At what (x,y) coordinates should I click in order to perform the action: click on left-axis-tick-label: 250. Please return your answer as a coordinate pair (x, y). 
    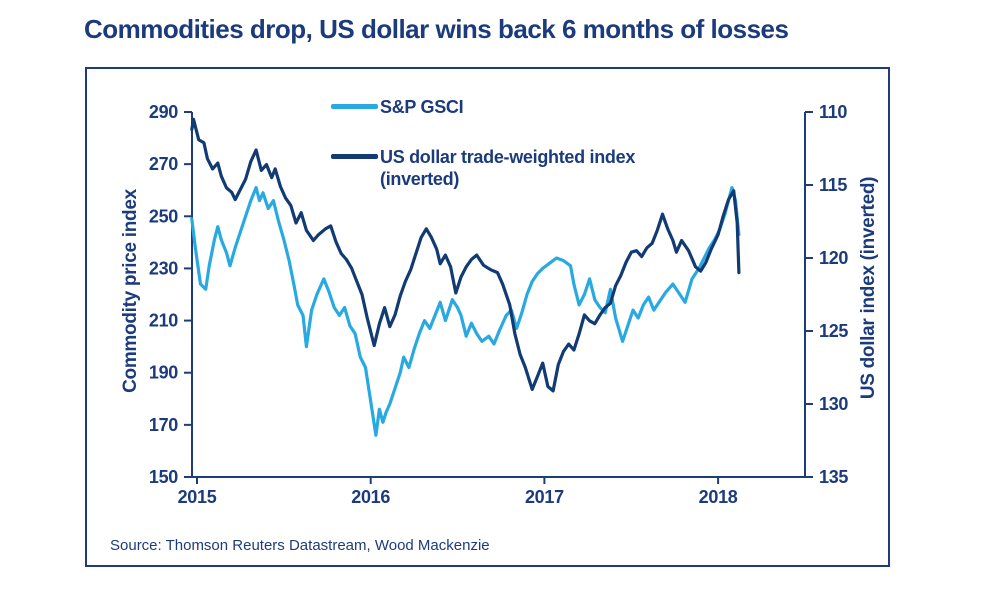
    Looking at the image, I should click on (163, 216).